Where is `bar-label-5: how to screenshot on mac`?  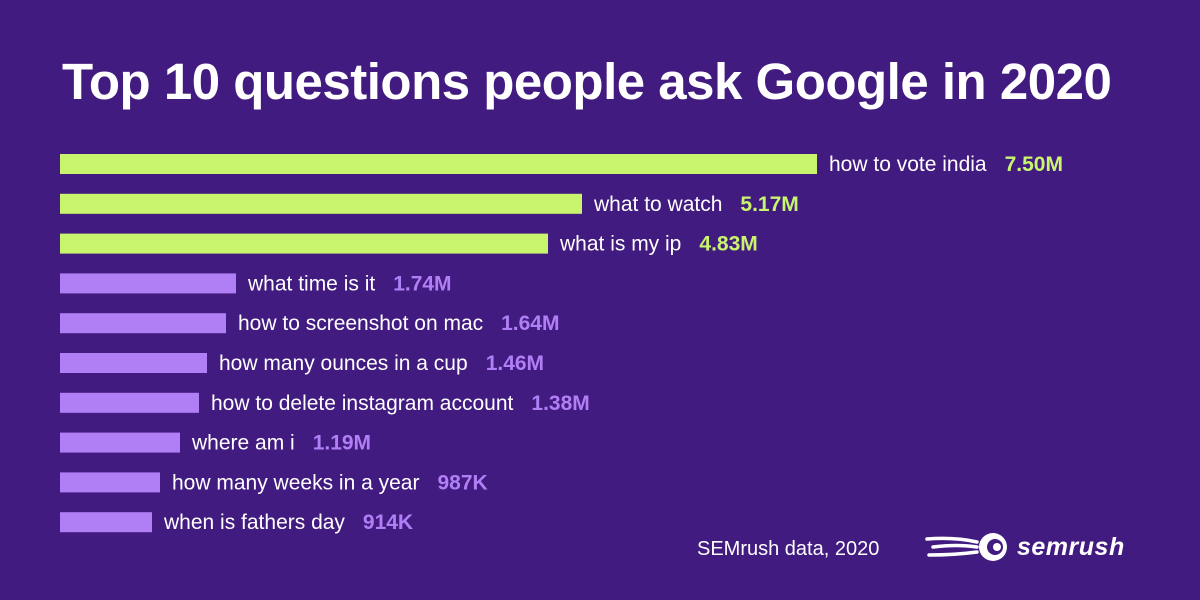
bar-label-5: how to screenshot on mac is located at coordinates (360, 323).